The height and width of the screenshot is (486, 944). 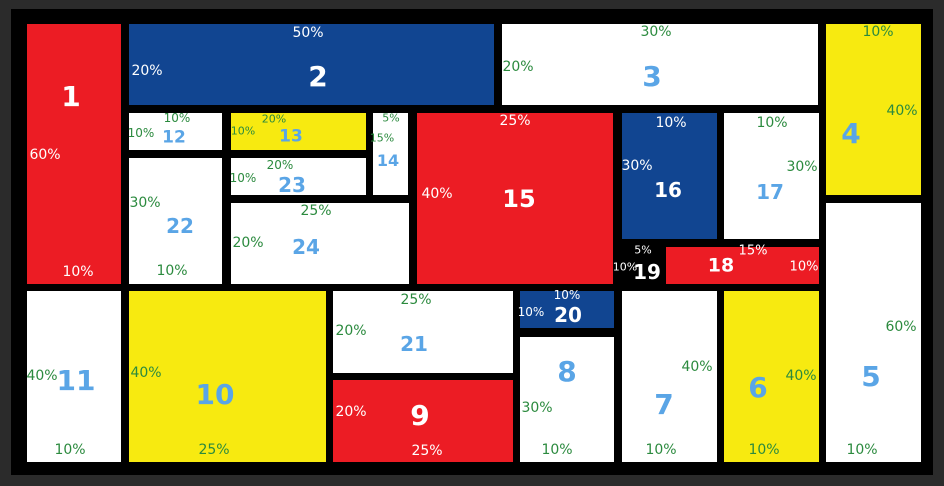 What do you see at coordinates (647, 272) in the screenshot?
I see `cell-number: 19` at bounding box center [647, 272].